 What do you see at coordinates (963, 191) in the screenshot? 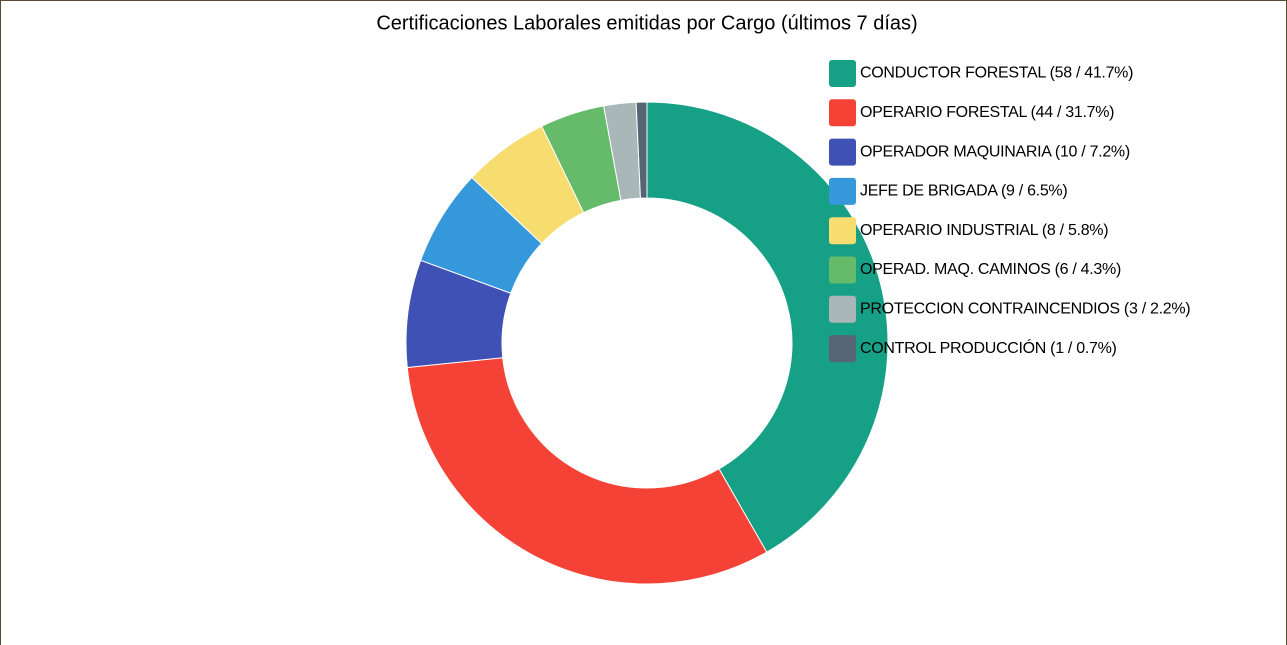
I see `legend-label: JEFE DE BRIGADA (9 / 6.5%)` at bounding box center [963, 191].